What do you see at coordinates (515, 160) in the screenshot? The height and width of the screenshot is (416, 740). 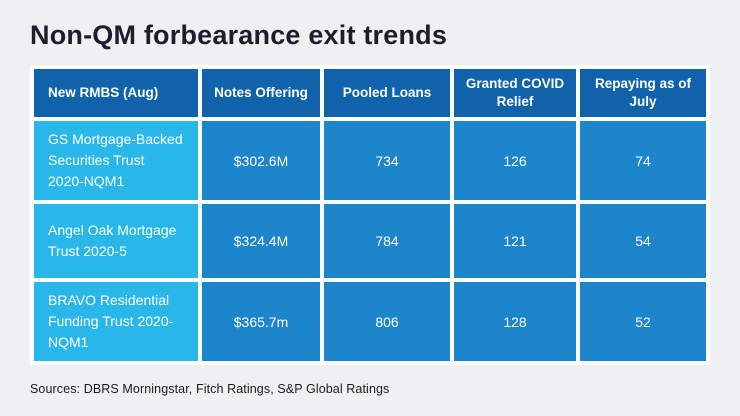 I see `cell-granted-covid-relief: 126` at bounding box center [515, 160].